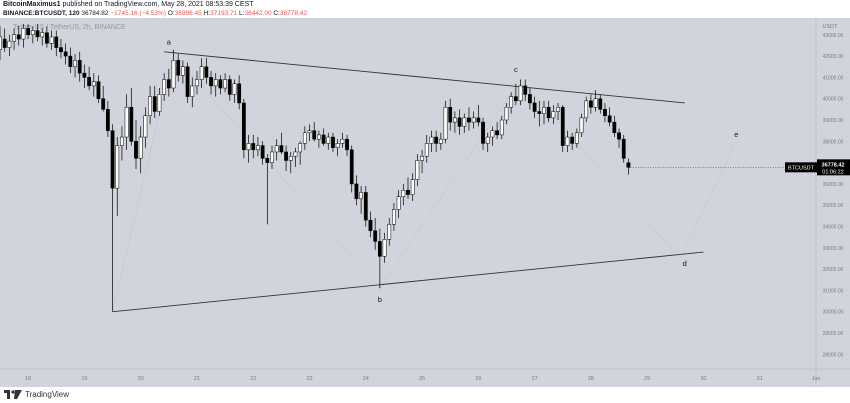  Describe the element at coordinates (736, 134) in the screenshot. I see `wave-label: e` at that location.